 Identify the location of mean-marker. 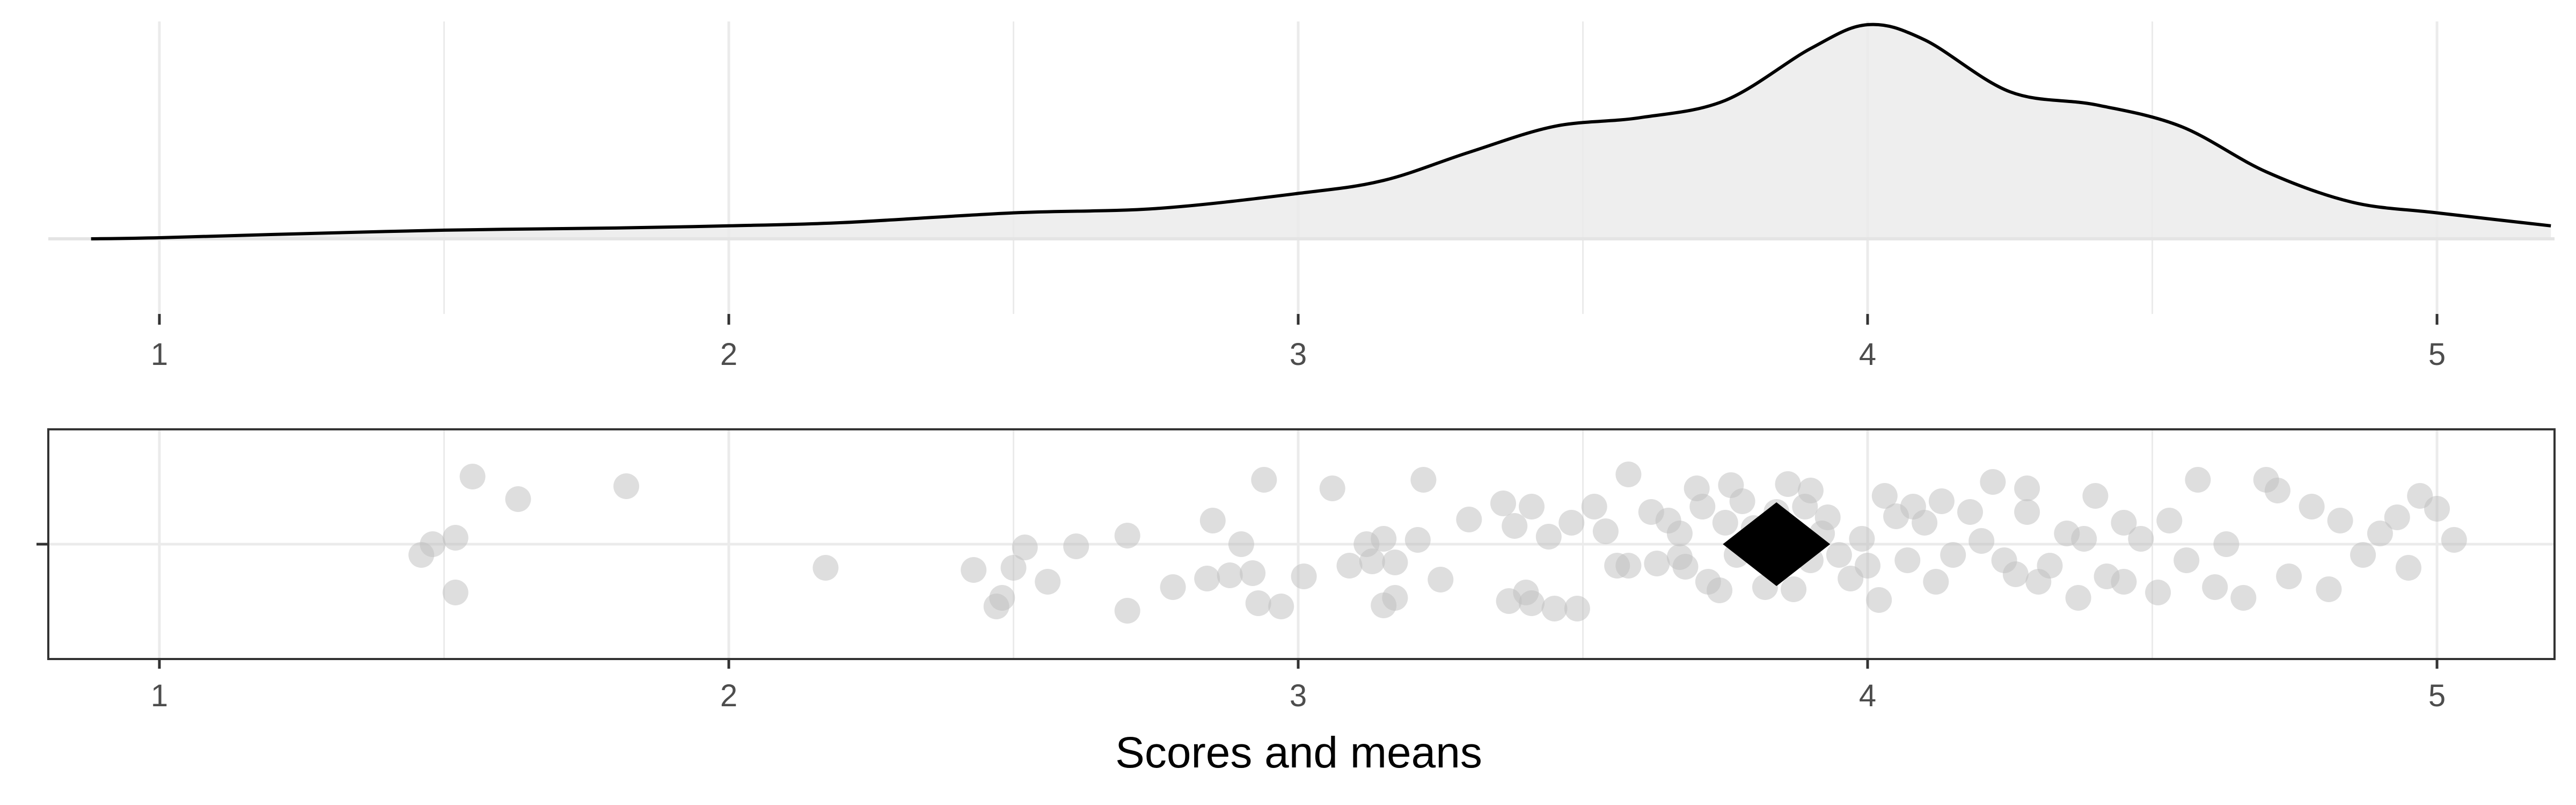
(1777, 544).